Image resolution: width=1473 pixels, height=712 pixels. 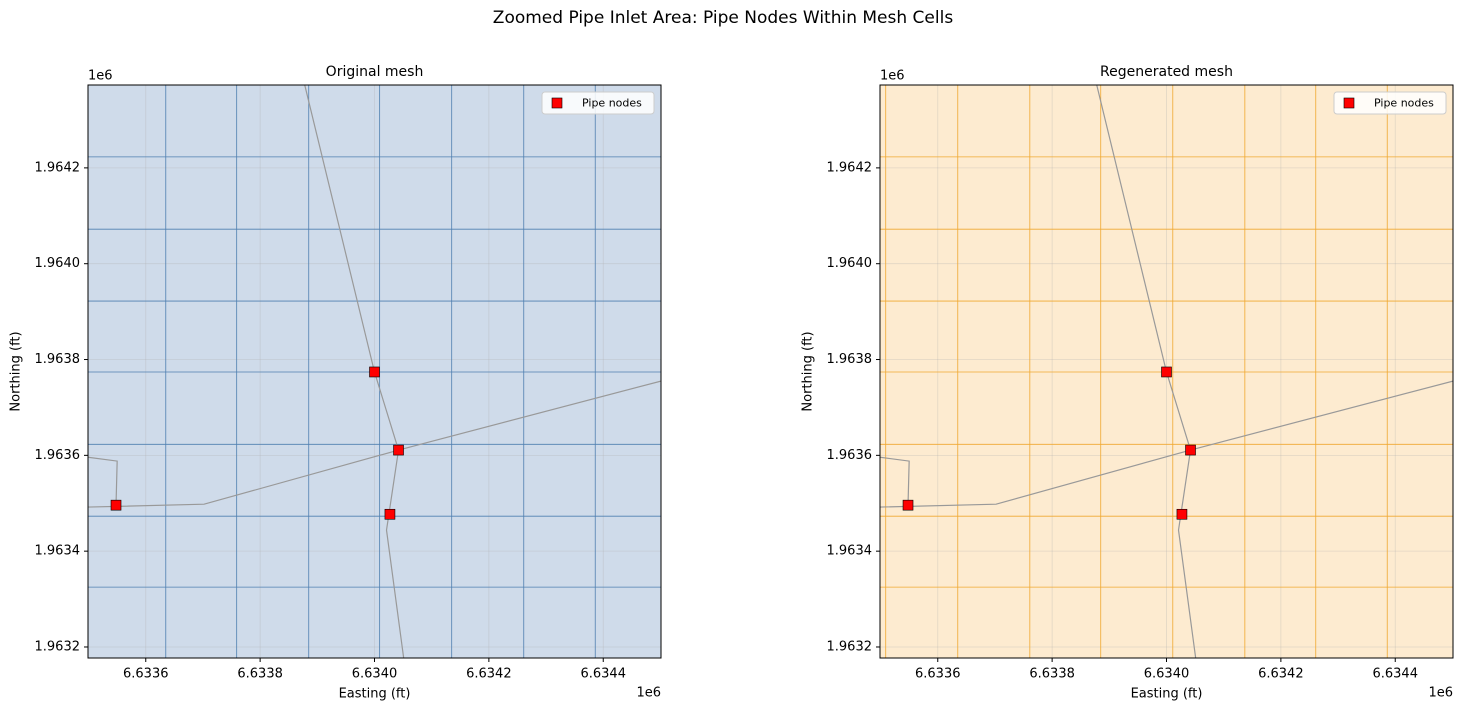 I want to click on axes-title: Original mesh, so click(x=375, y=72).